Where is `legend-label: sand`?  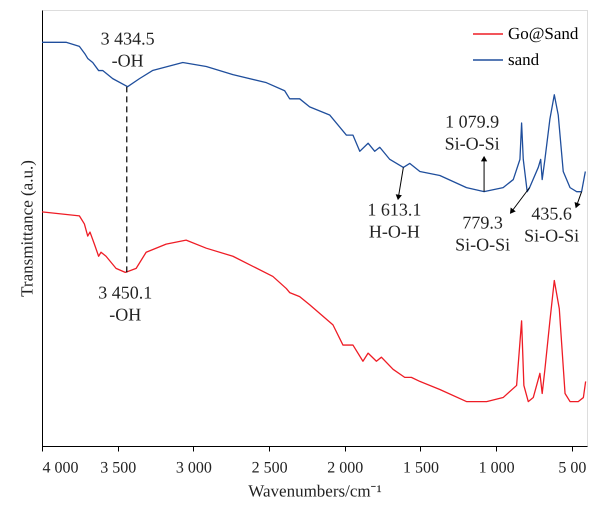
legend-label: sand is located at coordinates (524, 59).